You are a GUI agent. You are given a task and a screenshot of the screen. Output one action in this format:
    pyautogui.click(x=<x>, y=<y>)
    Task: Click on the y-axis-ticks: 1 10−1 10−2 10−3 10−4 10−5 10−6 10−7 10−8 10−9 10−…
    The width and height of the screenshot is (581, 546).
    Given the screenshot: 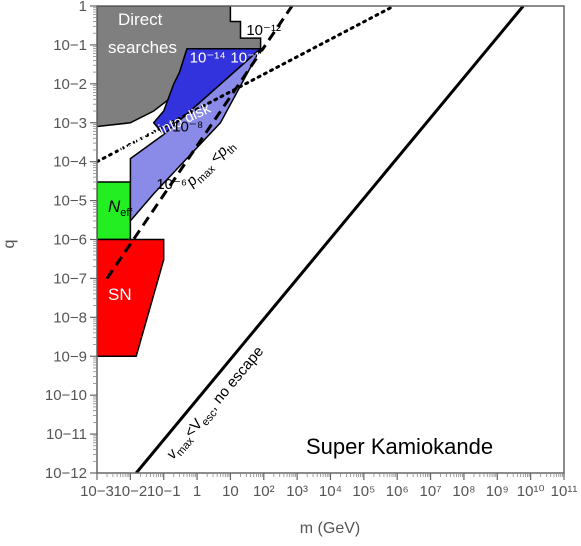 What is the action you would take?
    pyautogui.click(x=71, y=241)
    